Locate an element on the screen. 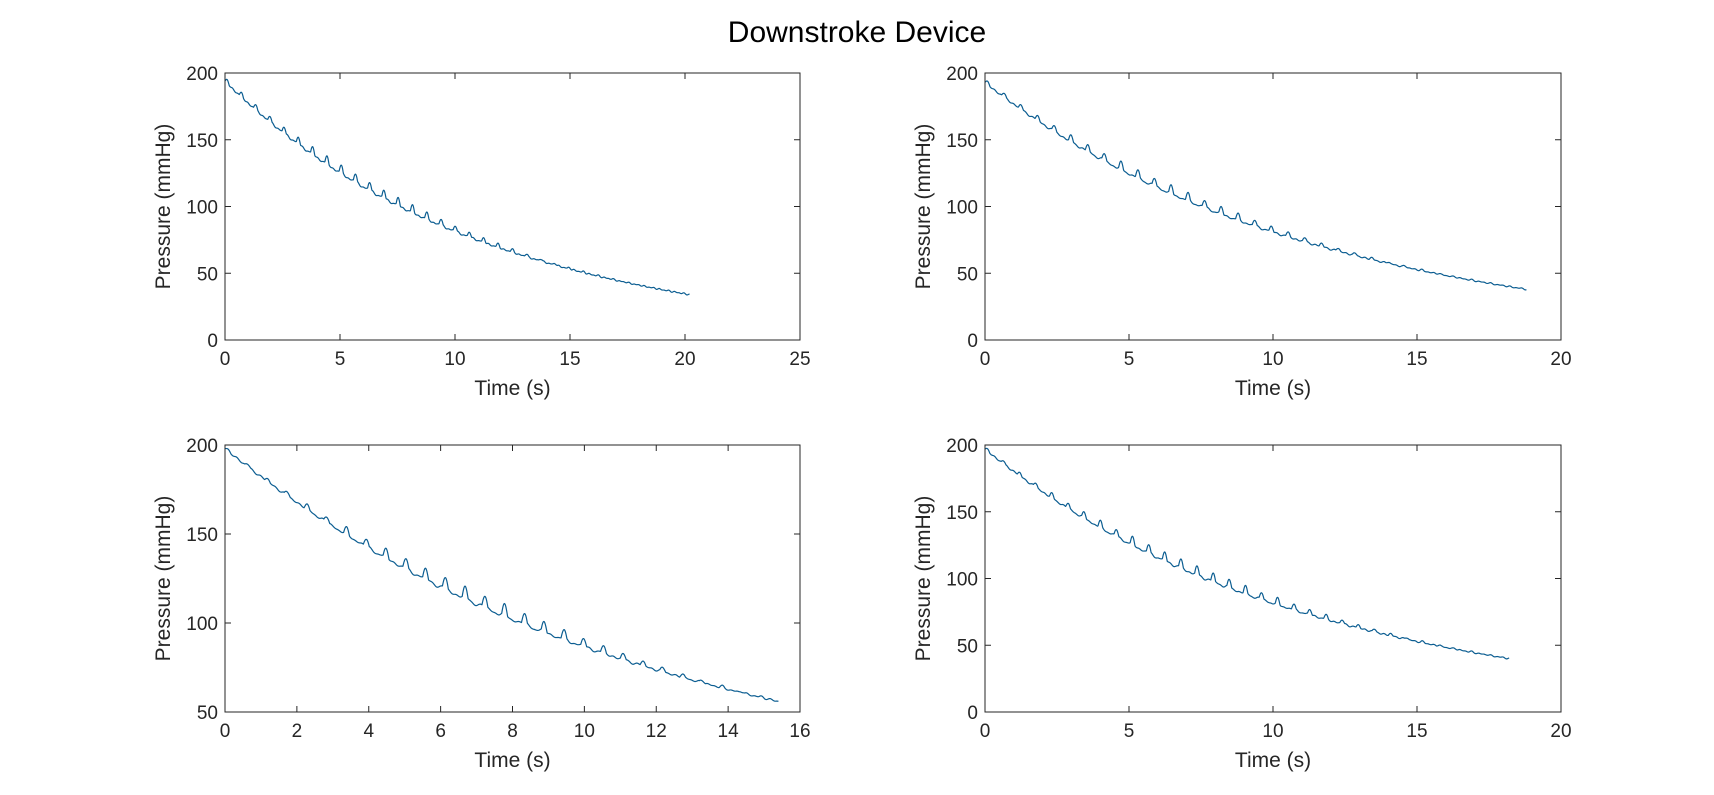 The height and width of the screenshot is (795, 1714). x-tick-label: 12 is located at coordinates (656, 731).